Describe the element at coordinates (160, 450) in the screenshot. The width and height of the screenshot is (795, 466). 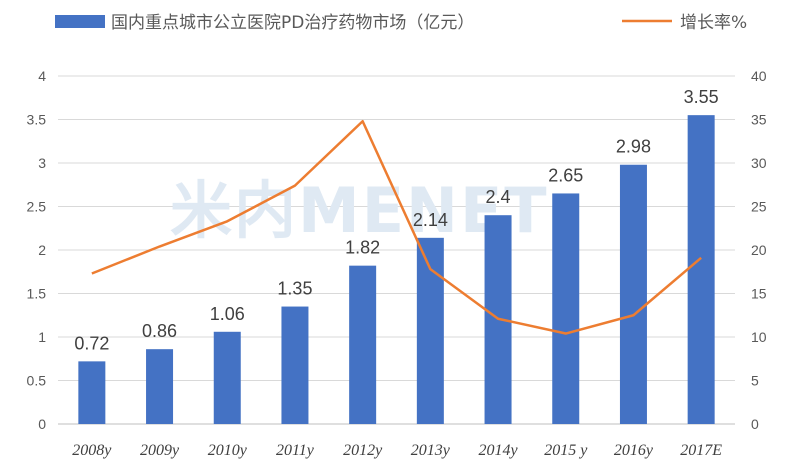
I see `x-tick-label: 2009y` at that location.